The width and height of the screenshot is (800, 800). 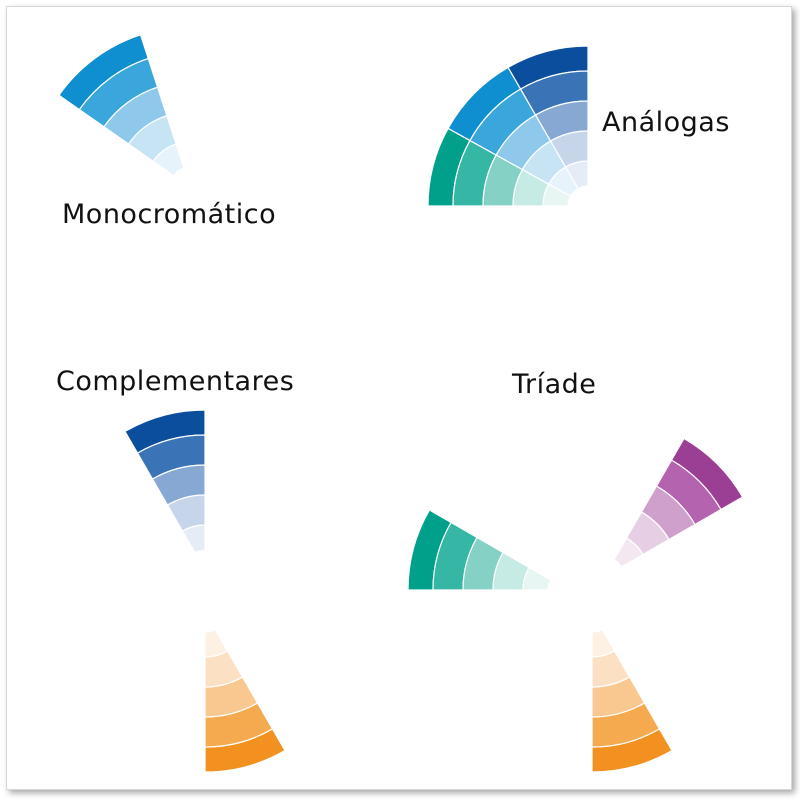 I want to click on monochromatic-label: Monocromático, so click(x=169, y=214).